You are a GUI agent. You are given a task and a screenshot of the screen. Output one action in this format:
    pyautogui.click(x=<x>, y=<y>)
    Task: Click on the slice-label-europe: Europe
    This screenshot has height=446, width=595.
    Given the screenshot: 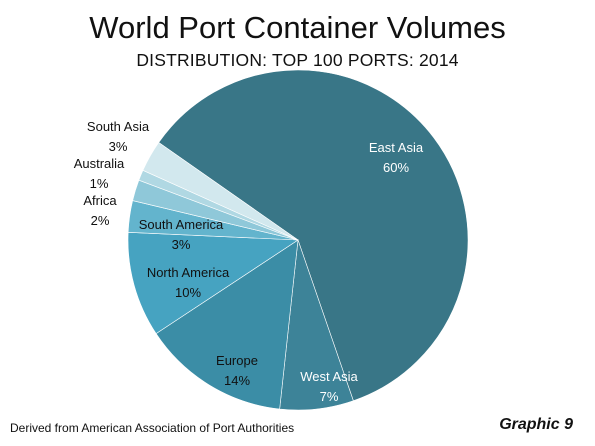 What is the action you would take?
    pyautogui.click(x=237, y=360)
    